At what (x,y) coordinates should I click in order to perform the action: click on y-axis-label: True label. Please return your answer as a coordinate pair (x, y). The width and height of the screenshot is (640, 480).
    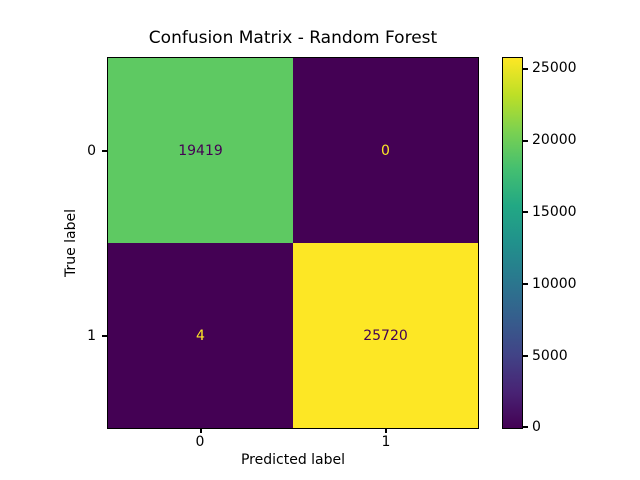
    Looking at the image, I should click on (71, 243).